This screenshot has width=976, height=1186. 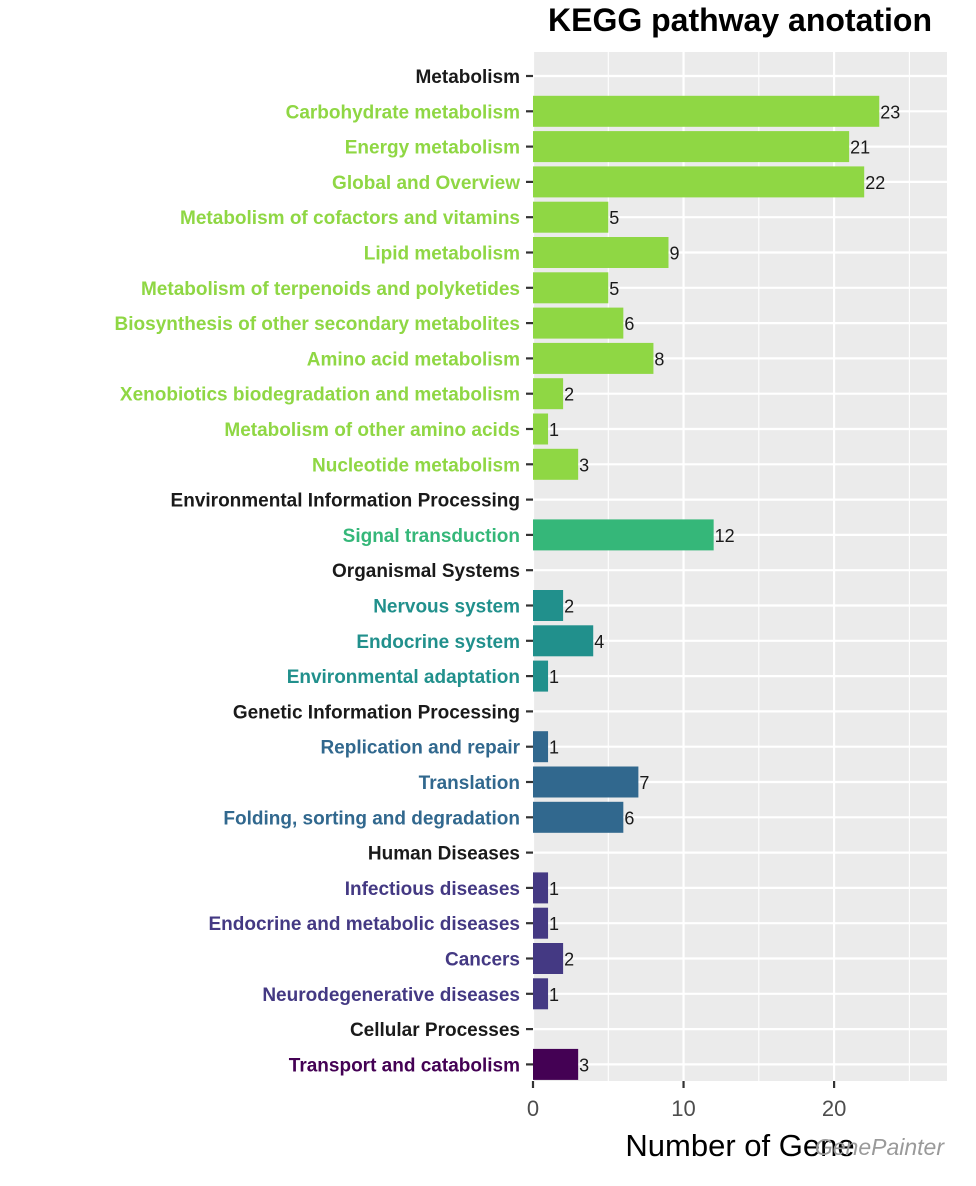 I want to click on category-header-label: Genetic Information Processing, so click(x=376, y=712).